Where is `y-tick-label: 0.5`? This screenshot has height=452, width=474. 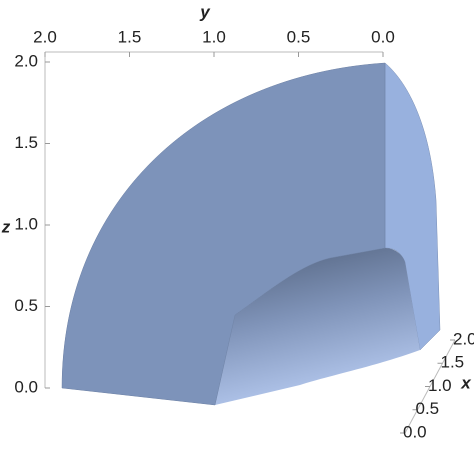
y-tick-label: 0.5 is located at coordinates (299, 36).